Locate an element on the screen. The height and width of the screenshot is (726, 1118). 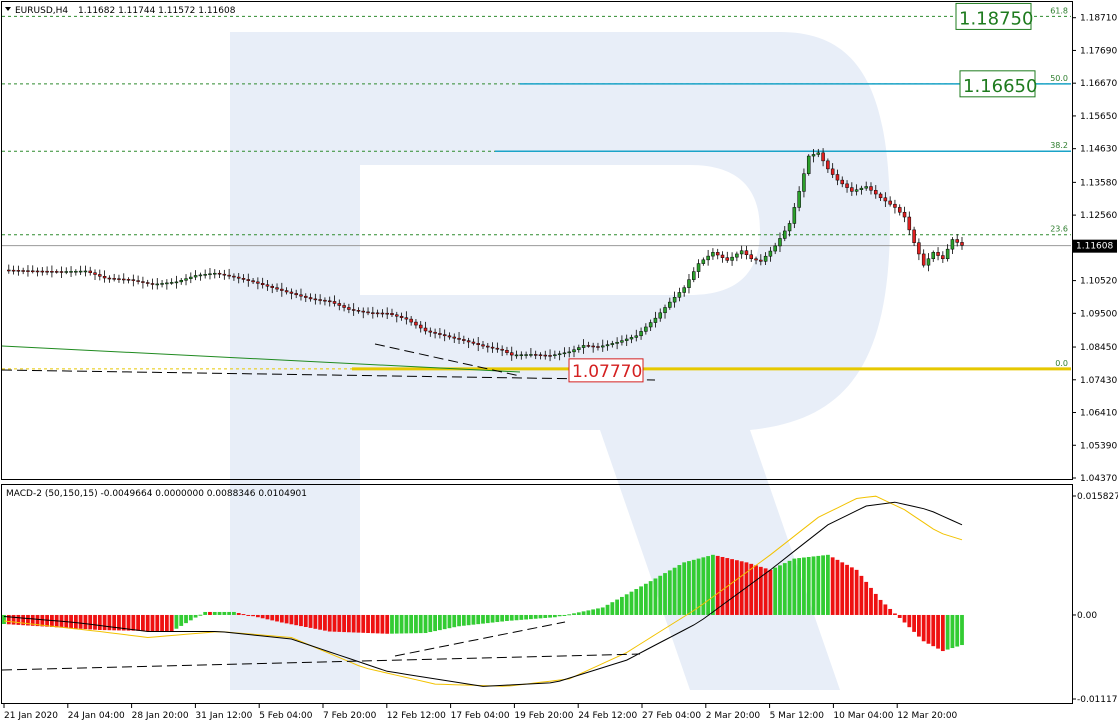
price-tick-label: 1.13580 is located at coordinates (1098, 183).